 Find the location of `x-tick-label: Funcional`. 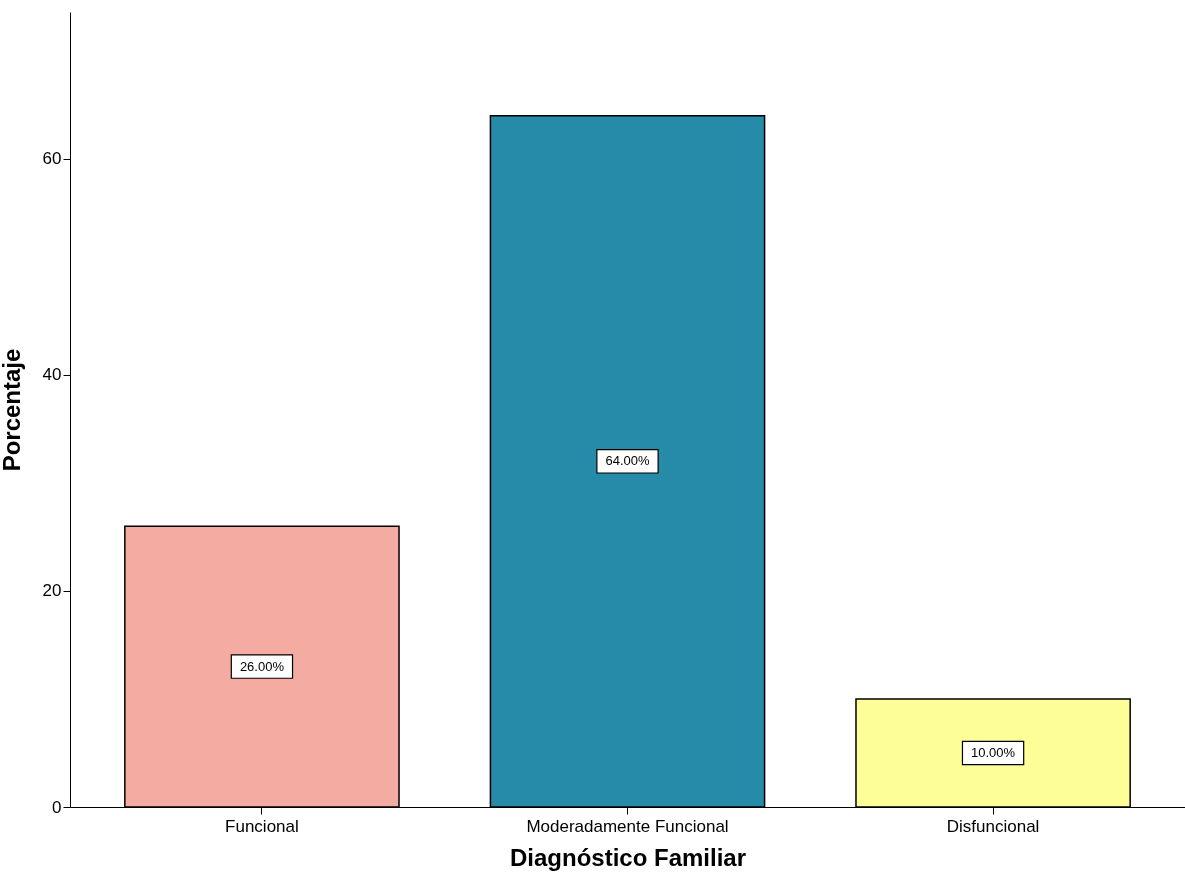

x-tick-label: Funcional is located at coordinates (262, 826).